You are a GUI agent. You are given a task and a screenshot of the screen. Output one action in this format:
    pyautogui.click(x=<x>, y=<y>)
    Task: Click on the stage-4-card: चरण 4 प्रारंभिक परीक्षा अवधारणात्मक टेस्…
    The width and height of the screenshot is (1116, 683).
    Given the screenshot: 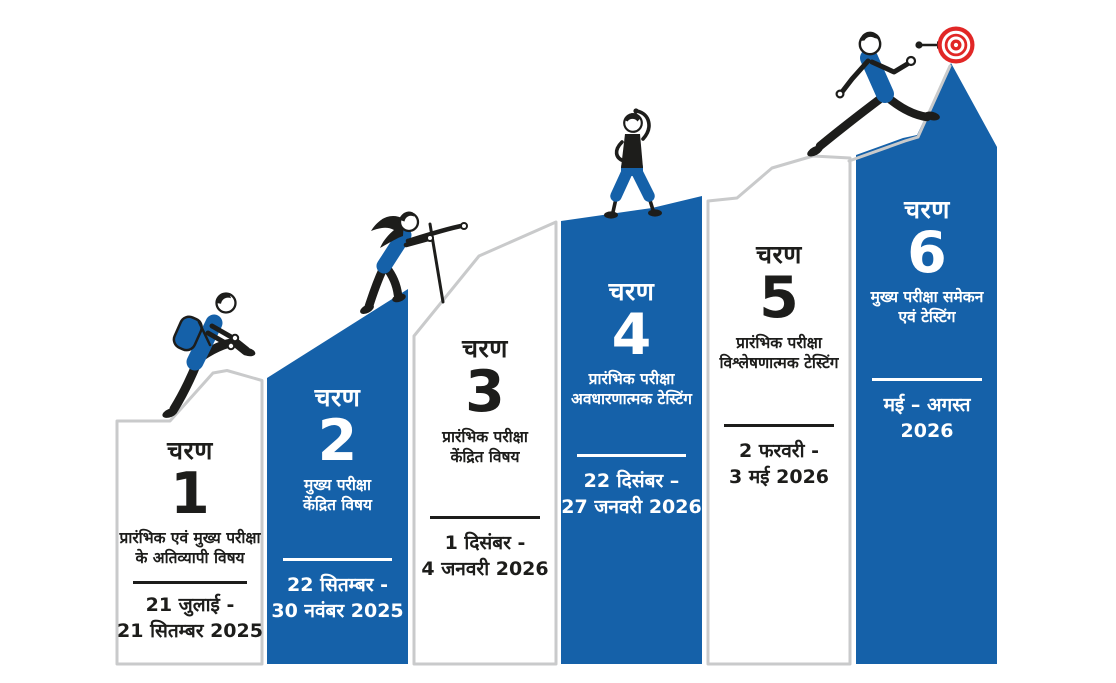 What is the action you would take?
    pyautogui.click(x=631, y=398)
    